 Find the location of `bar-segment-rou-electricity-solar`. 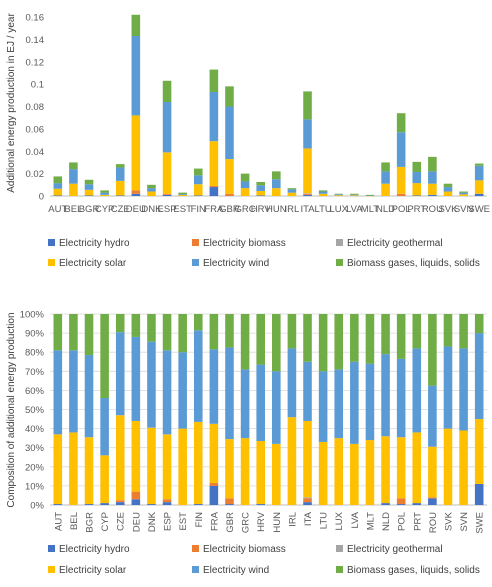

bar-segment-rou-electricity-solar is located at coordinates (432, 189).